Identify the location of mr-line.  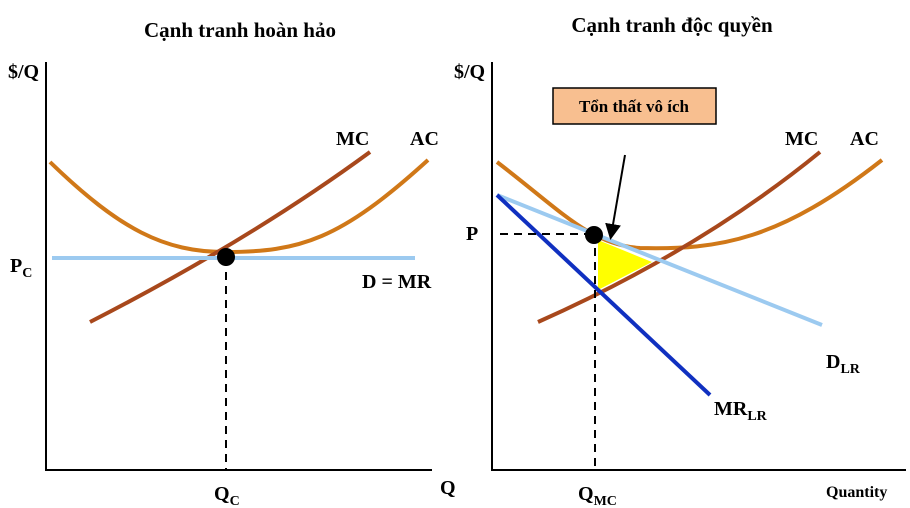
(603, 295).